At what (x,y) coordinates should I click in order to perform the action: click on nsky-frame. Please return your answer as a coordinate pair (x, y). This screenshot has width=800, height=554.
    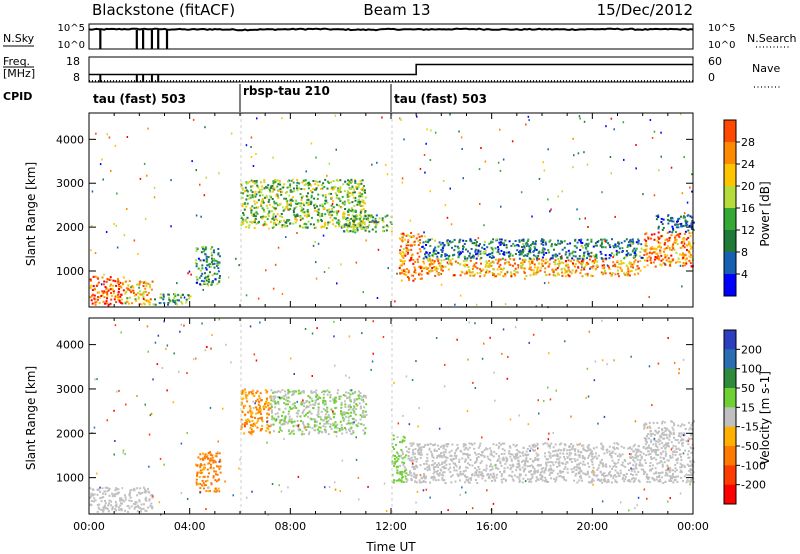
    Looking at the image, I should click on (391, 36).